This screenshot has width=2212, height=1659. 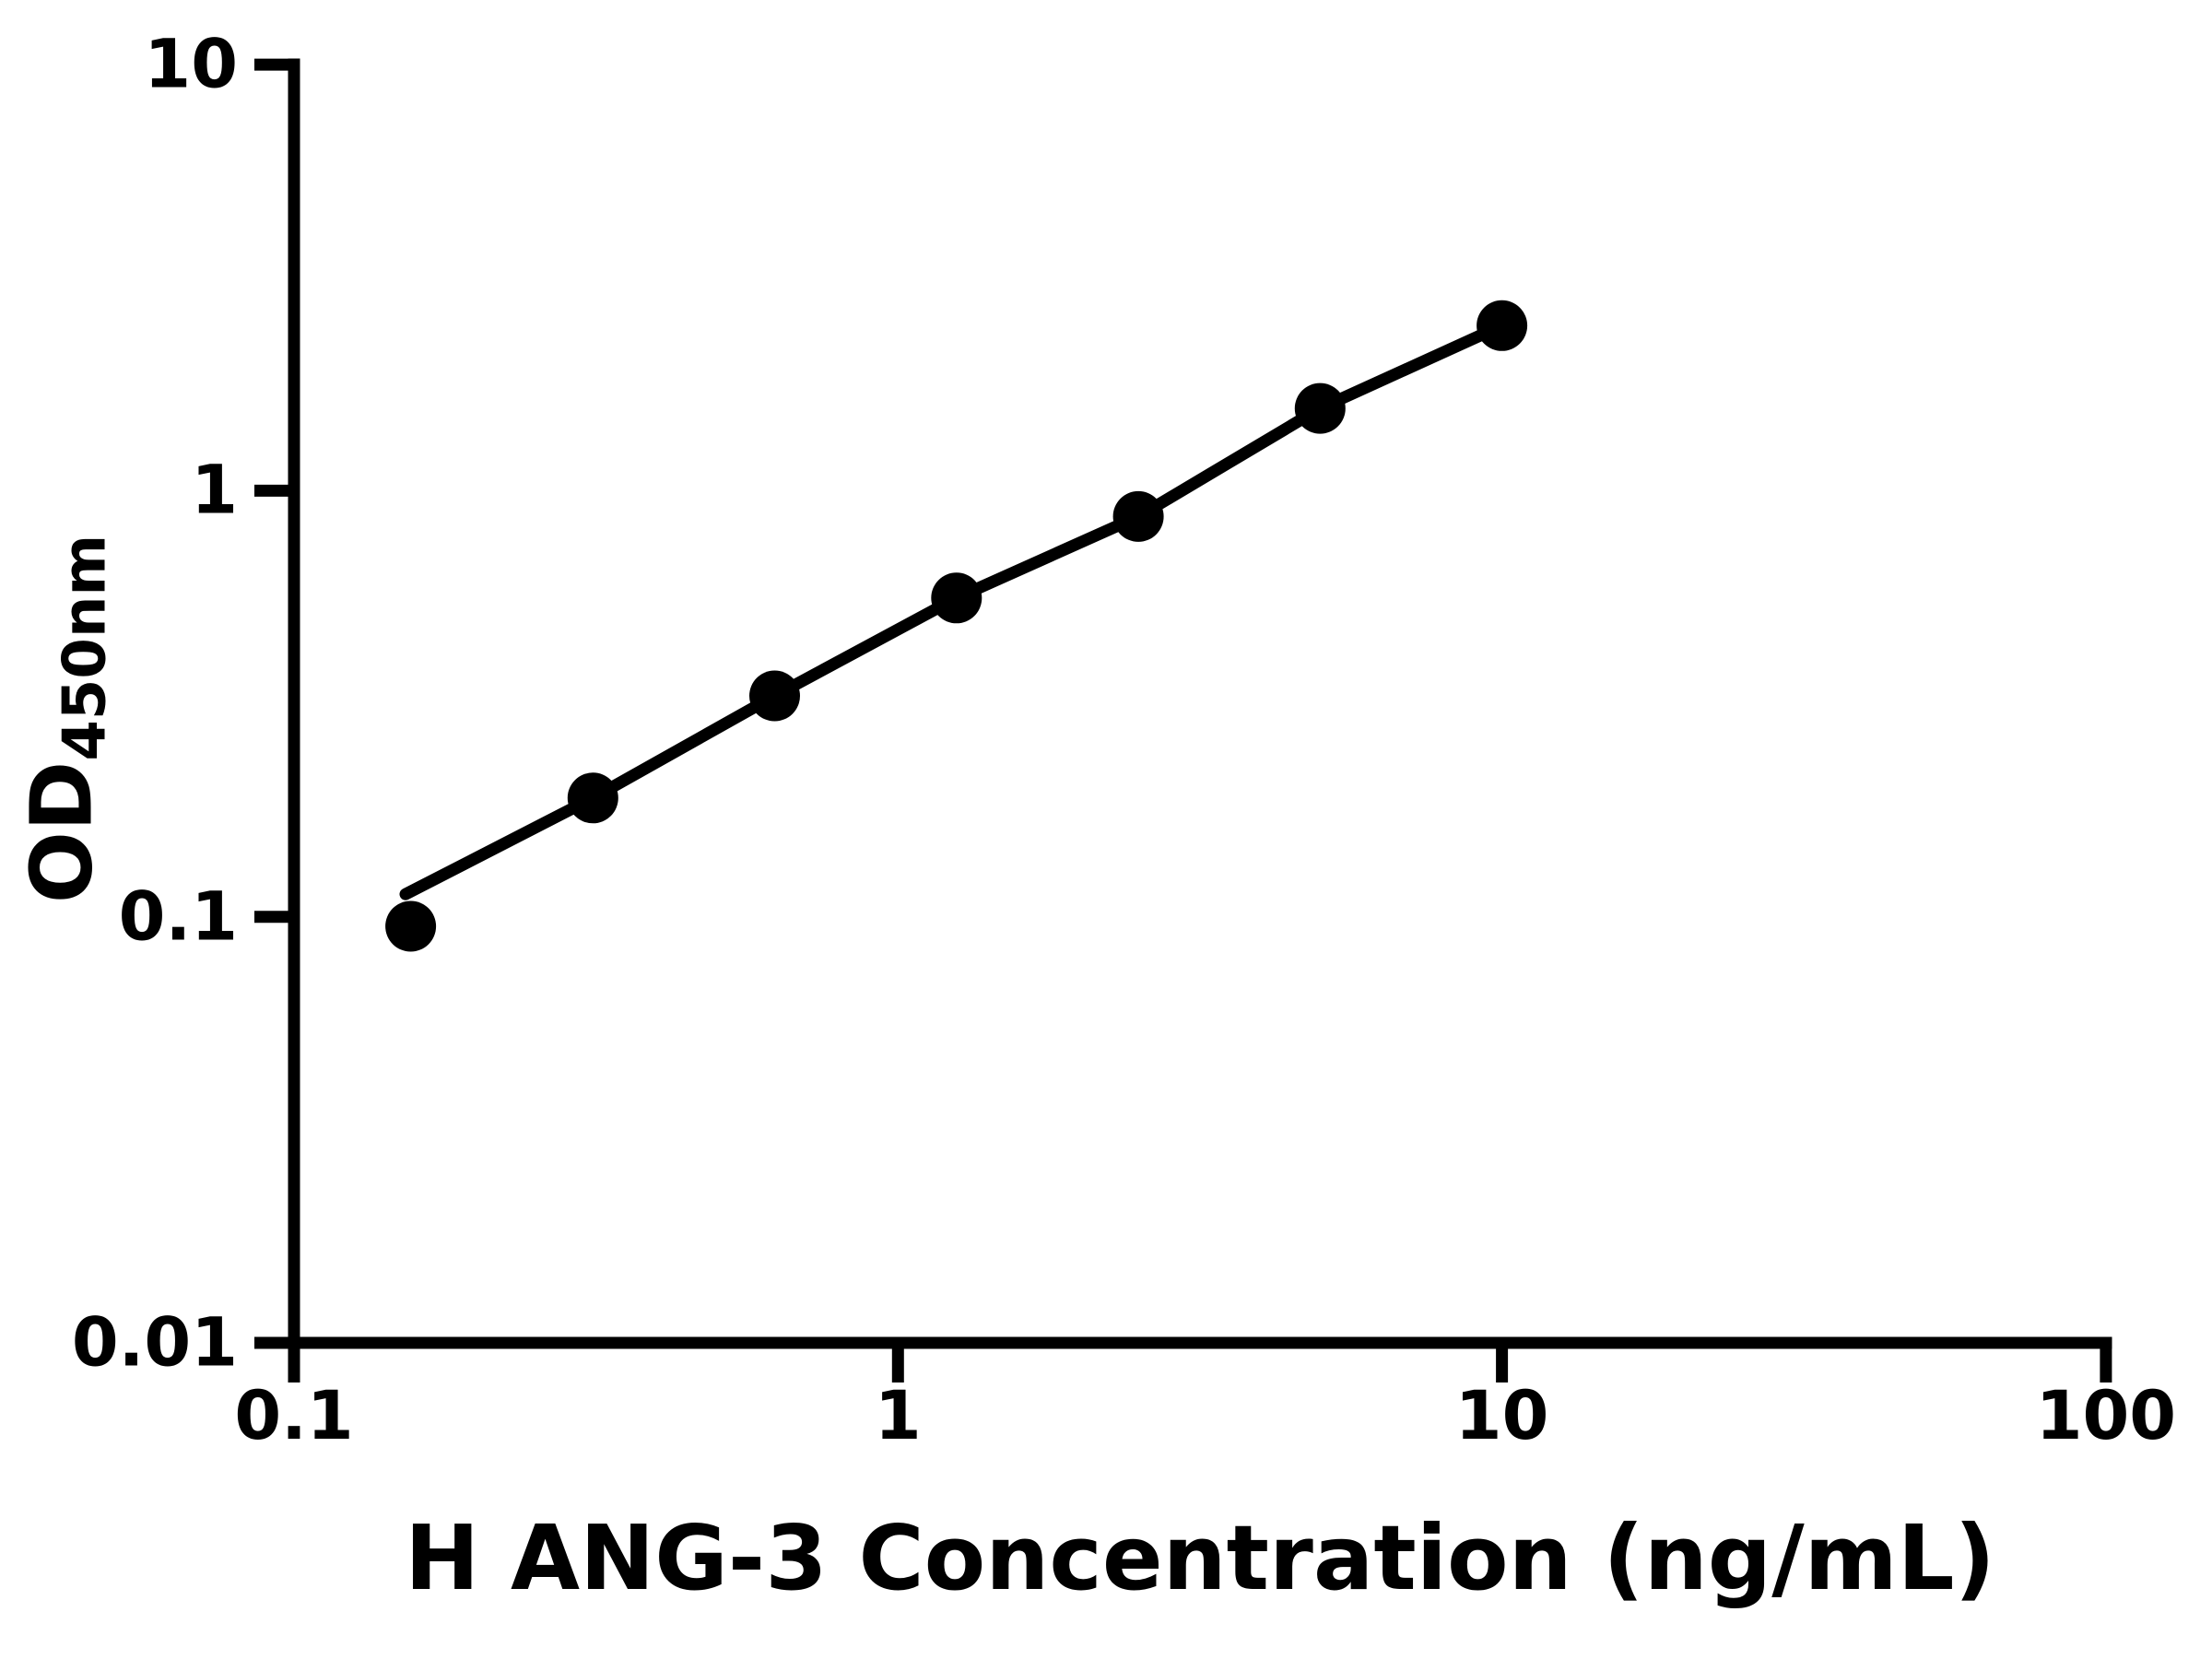 I want to click on y-axis-title: OD450nm, so click(x=66, y=719).